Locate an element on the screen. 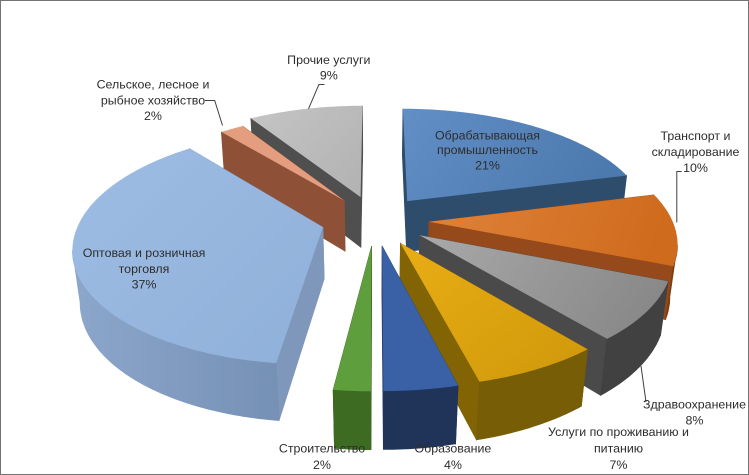  svg-text: 9% is located at coordinates (329, 76).